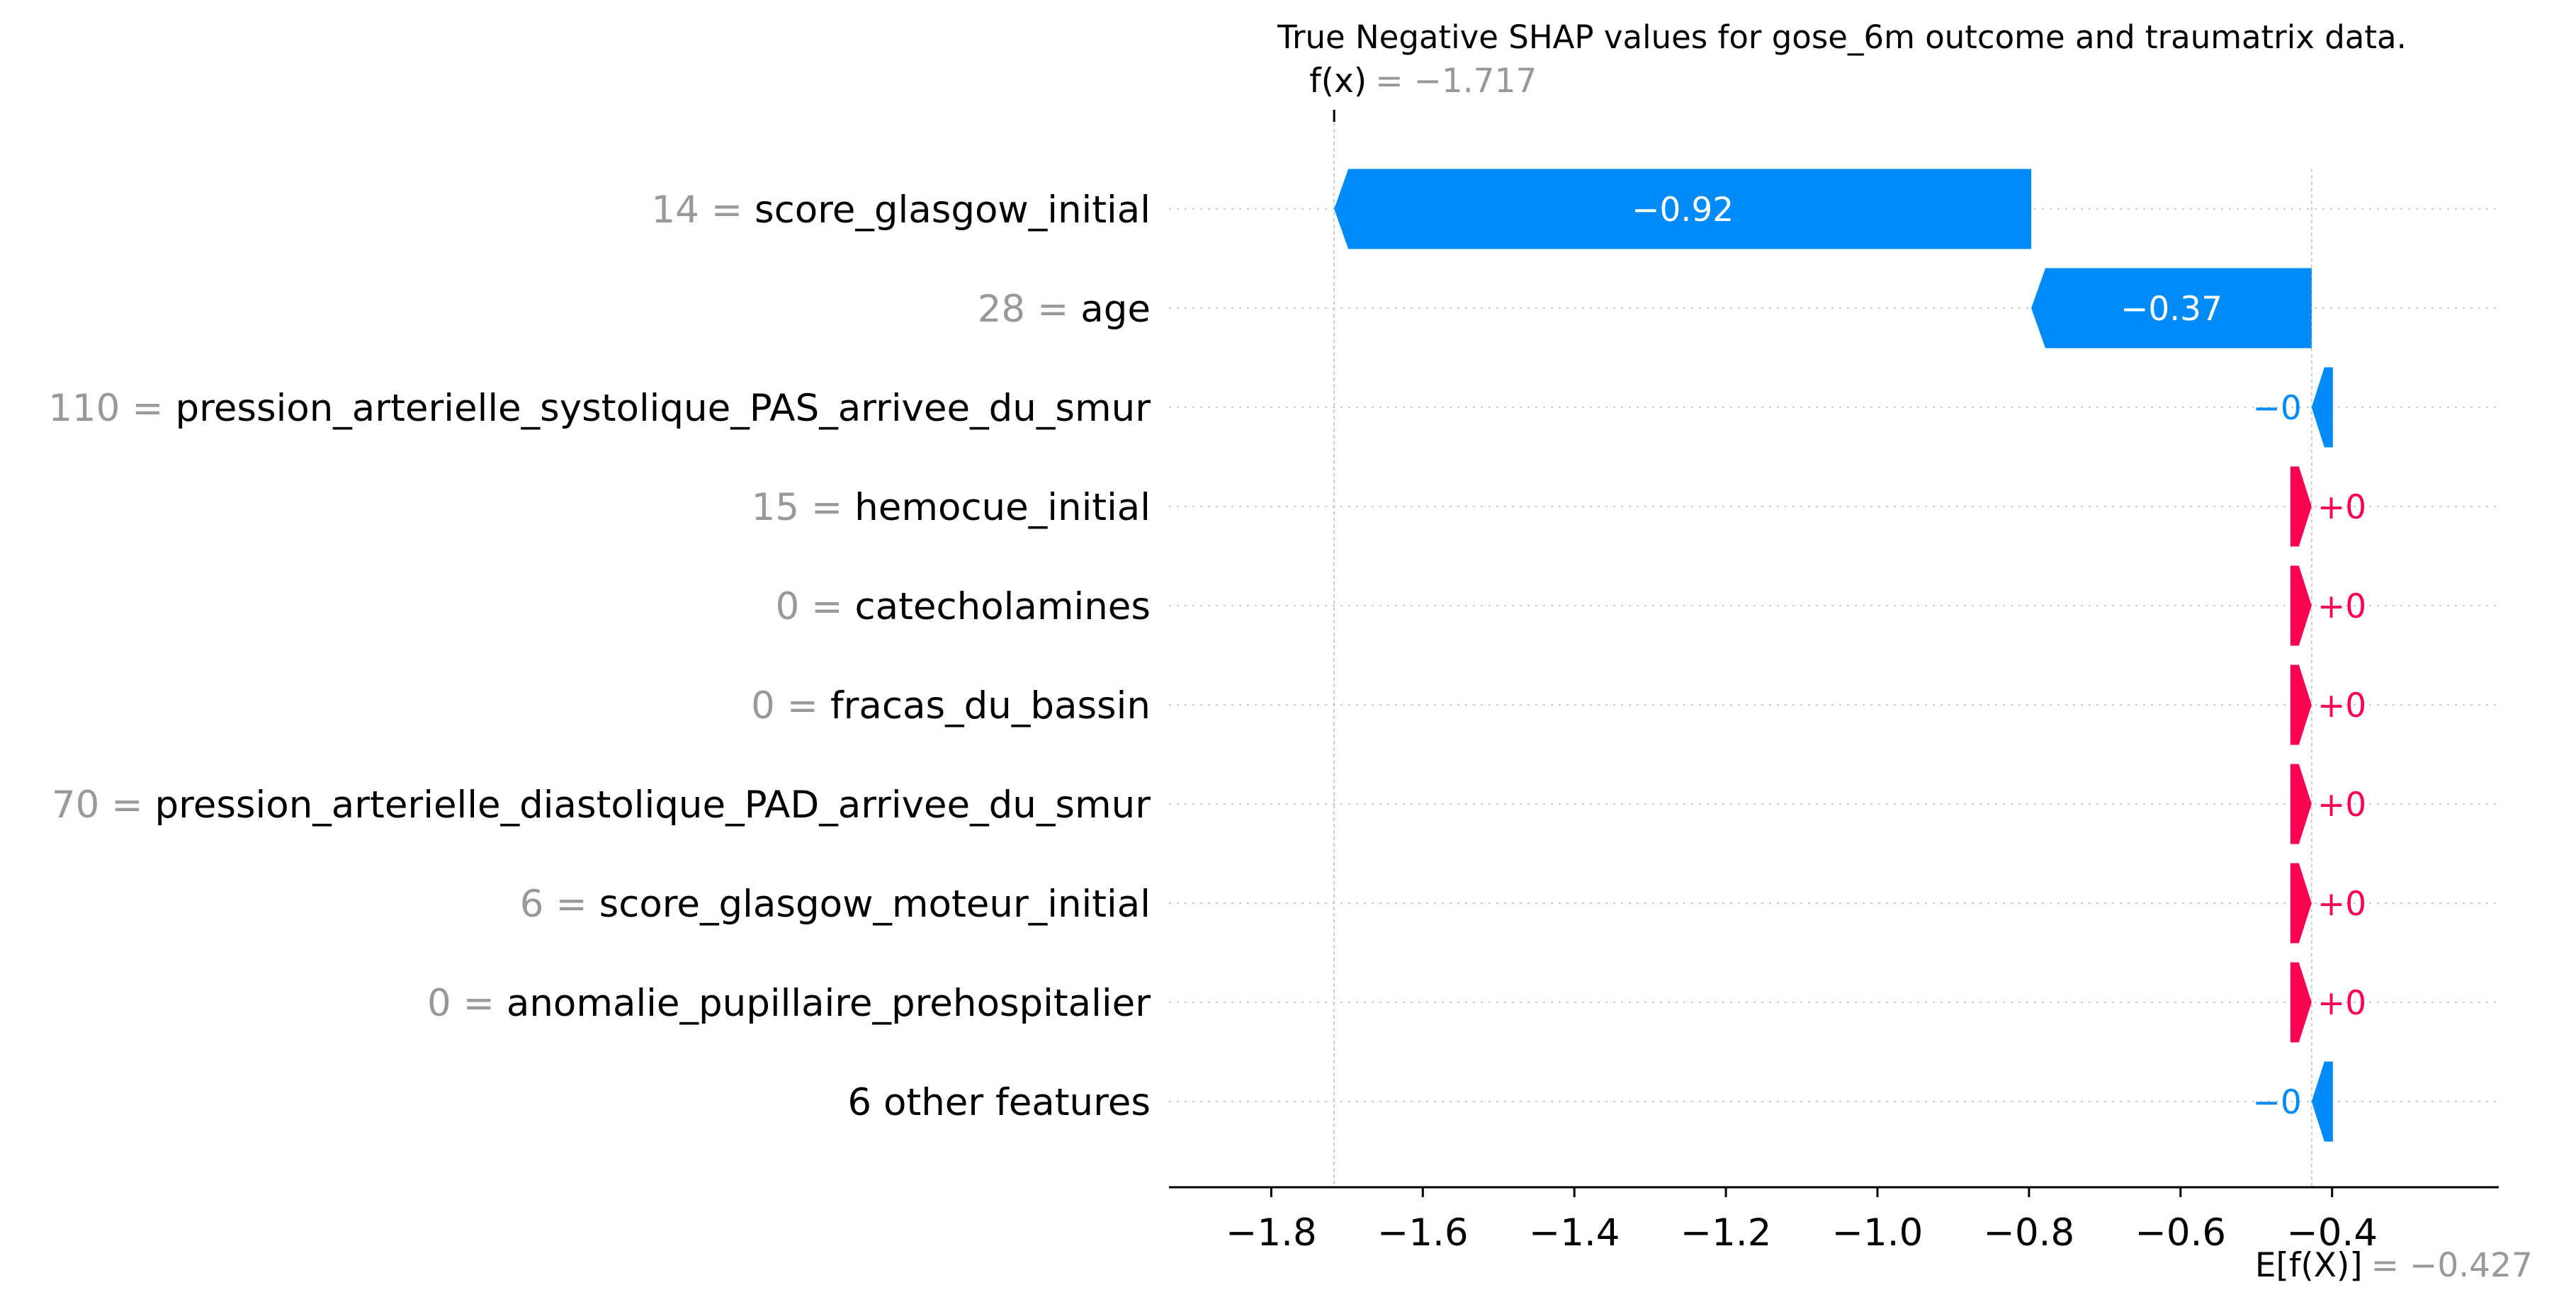  I want to click on feature-label: 6 other features, so click(999, 1102).